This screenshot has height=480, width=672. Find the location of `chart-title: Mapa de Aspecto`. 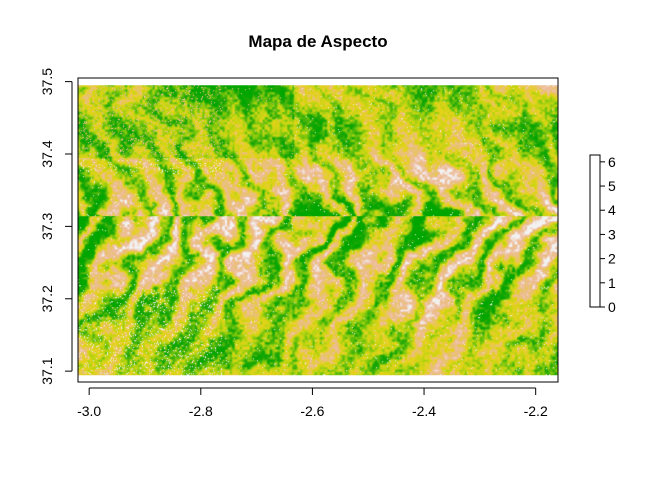

chart-title: Mapa de Aspecto is located at coordinates (317, 41).